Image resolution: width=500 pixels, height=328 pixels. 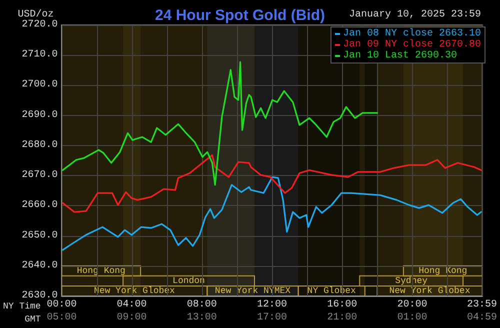 I want to click on chart-subtitle: January 10, 2025 23:59, so click(x=415, y=15).